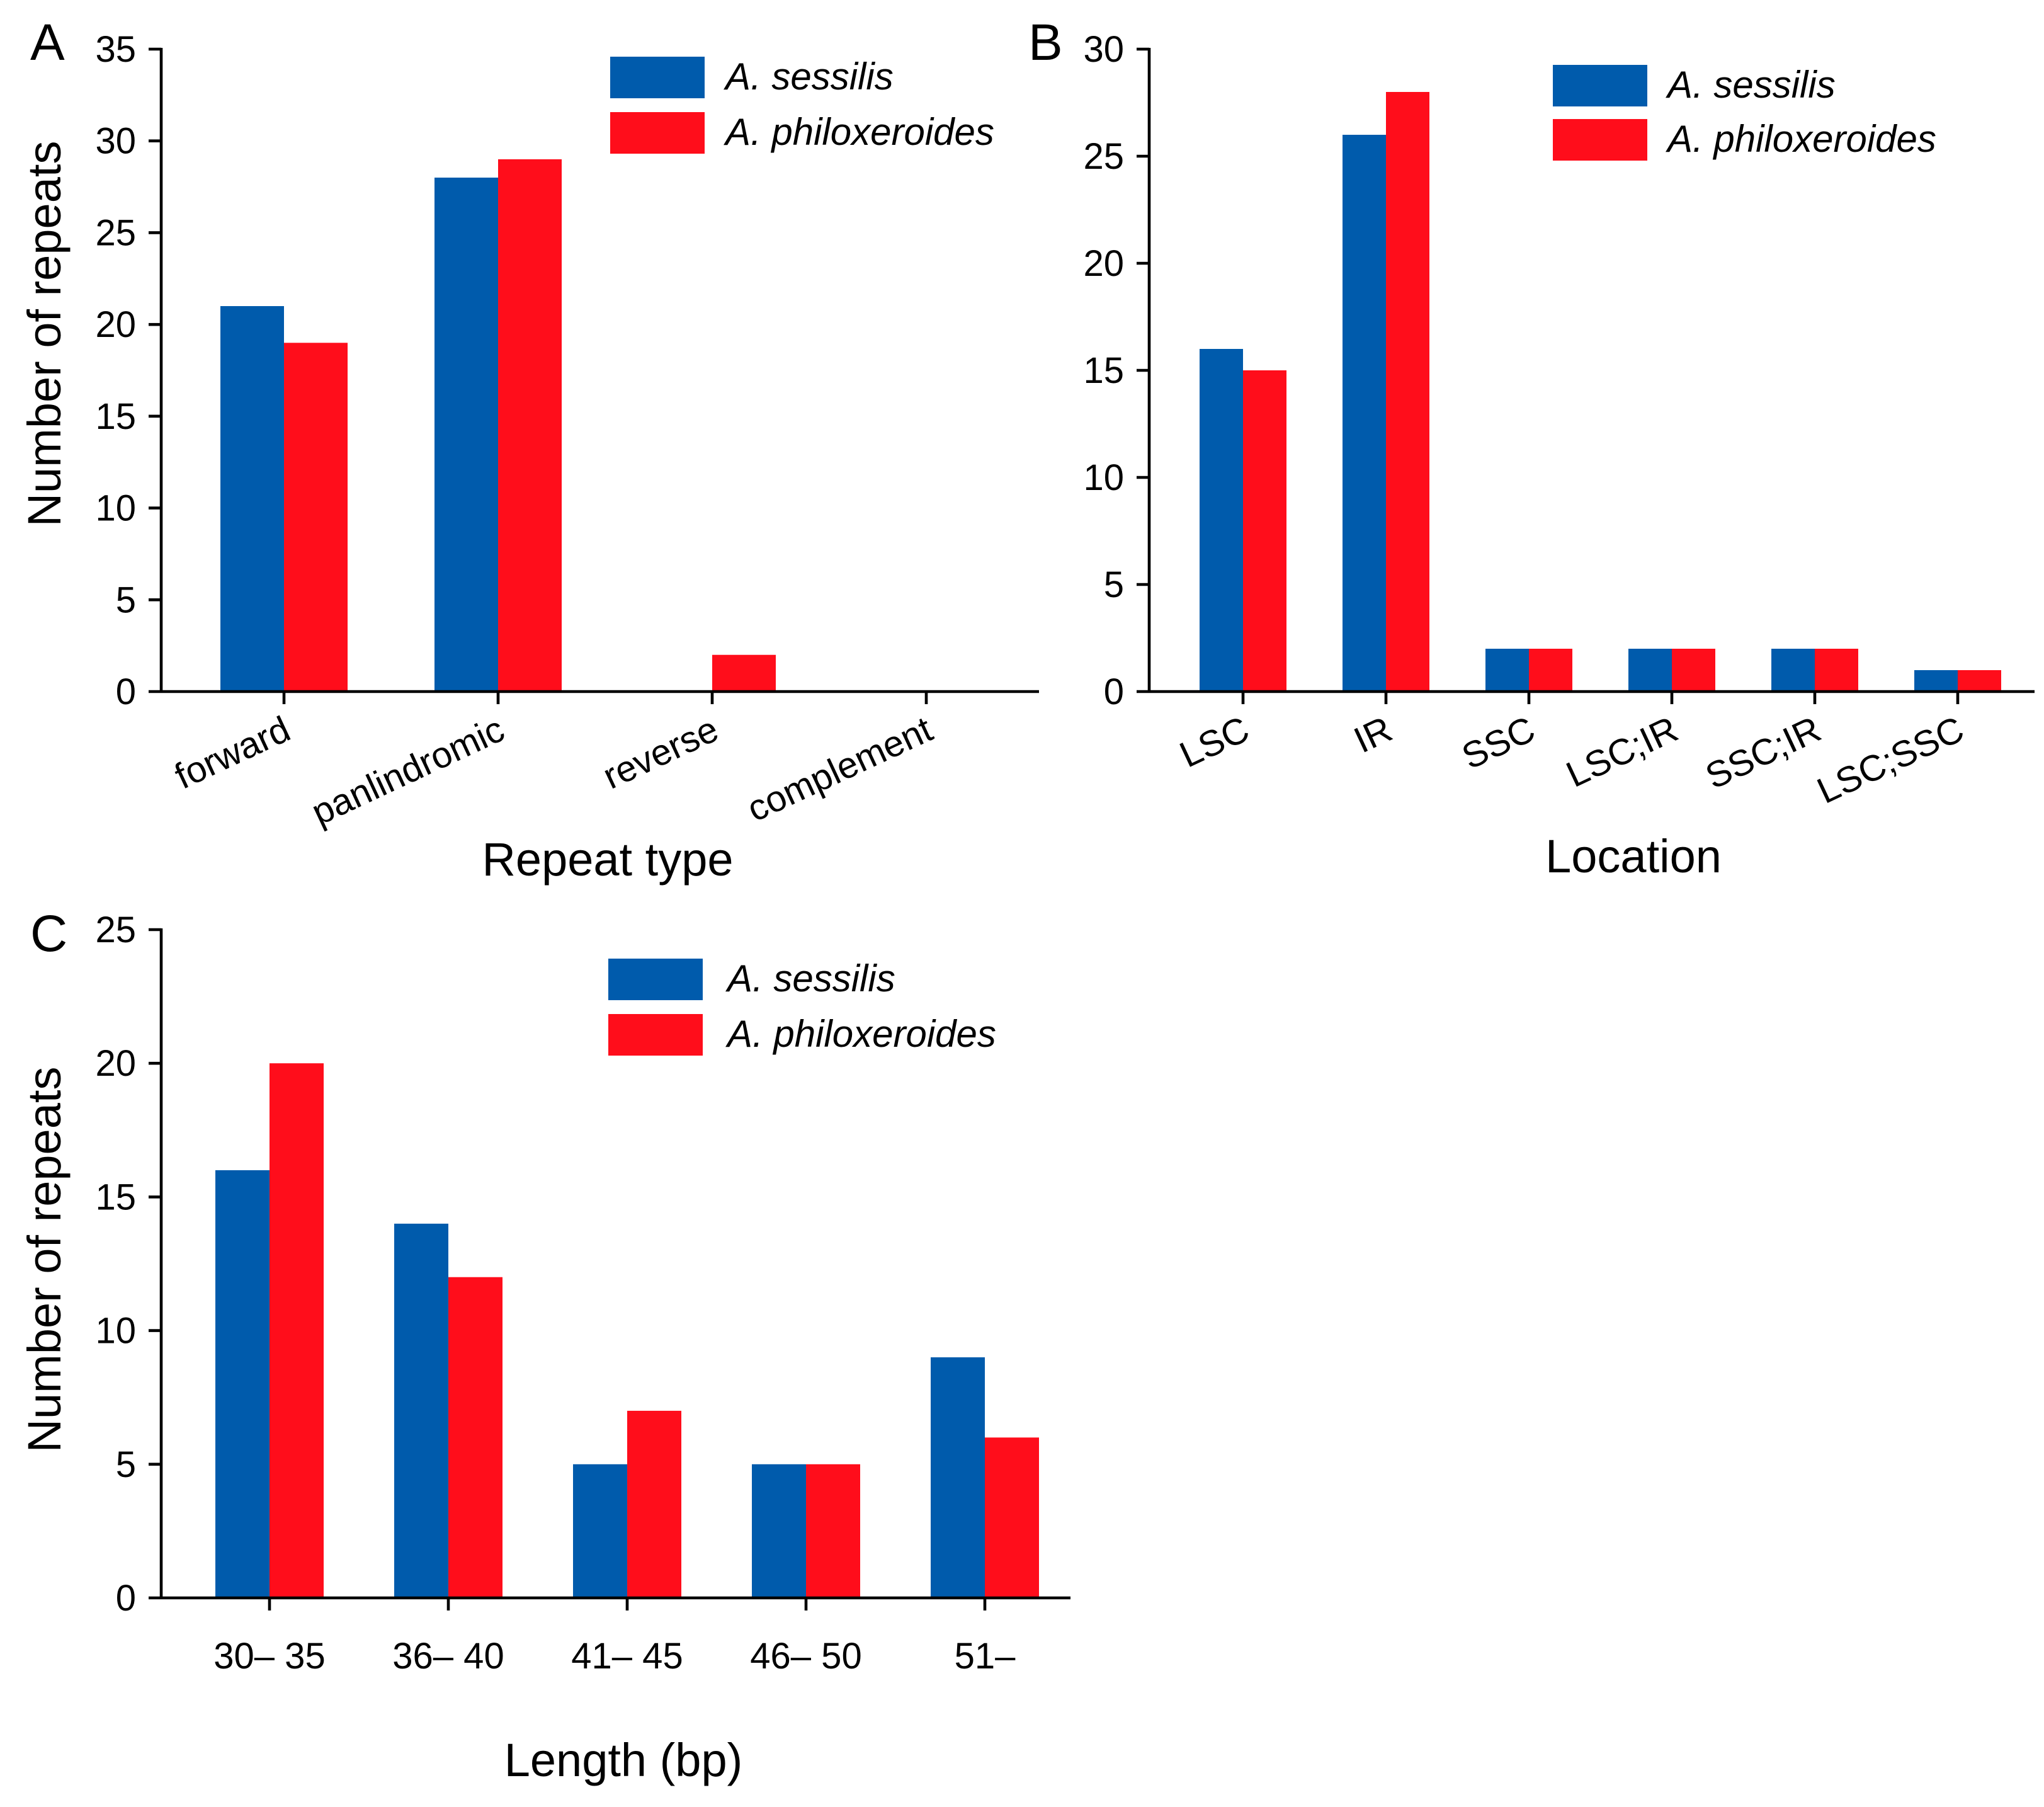 This screenshot has width=2044, height=1807. Describe the element at coordinates (1045, 42) in the screenshot. I see `panel-letter: B` at that location.